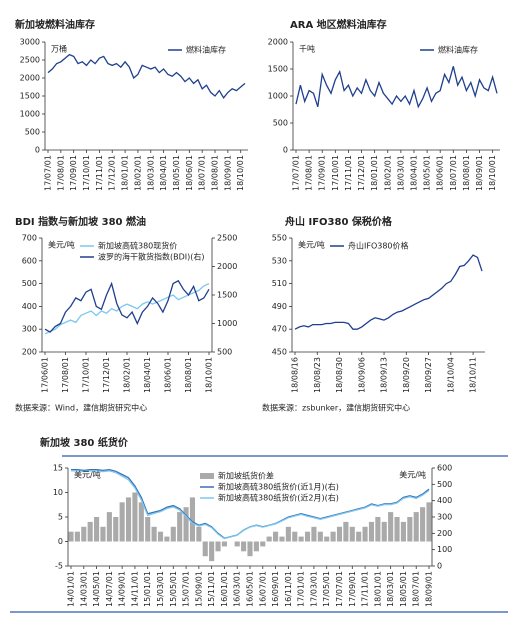 The height and width of the screenshot is (630, 517). Describe the element at coordinates (30, 60) in the screenshot. I see `y-tick-label: 2500` at that location.